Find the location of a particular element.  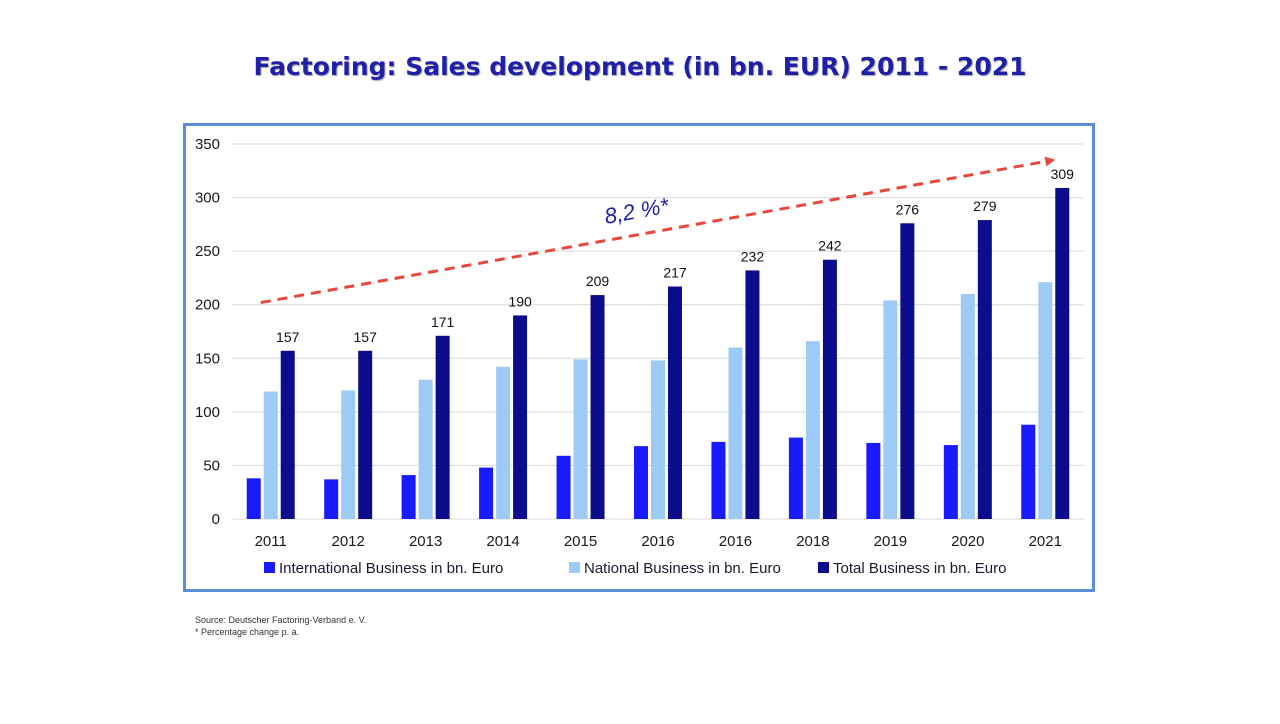

x-tick-label: 2019 is located at coordinates (890, 541).